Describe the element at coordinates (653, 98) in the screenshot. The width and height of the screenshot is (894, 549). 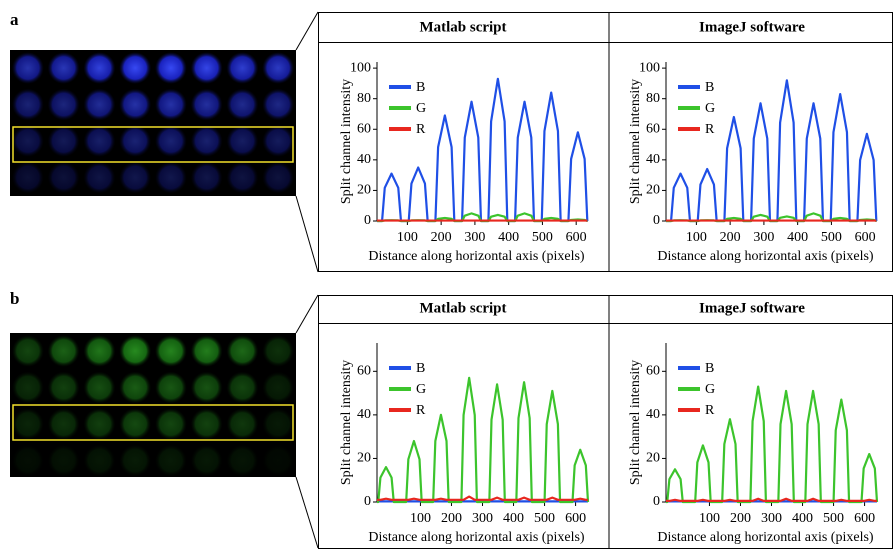
I see `y-tick-label: 80` at that location.